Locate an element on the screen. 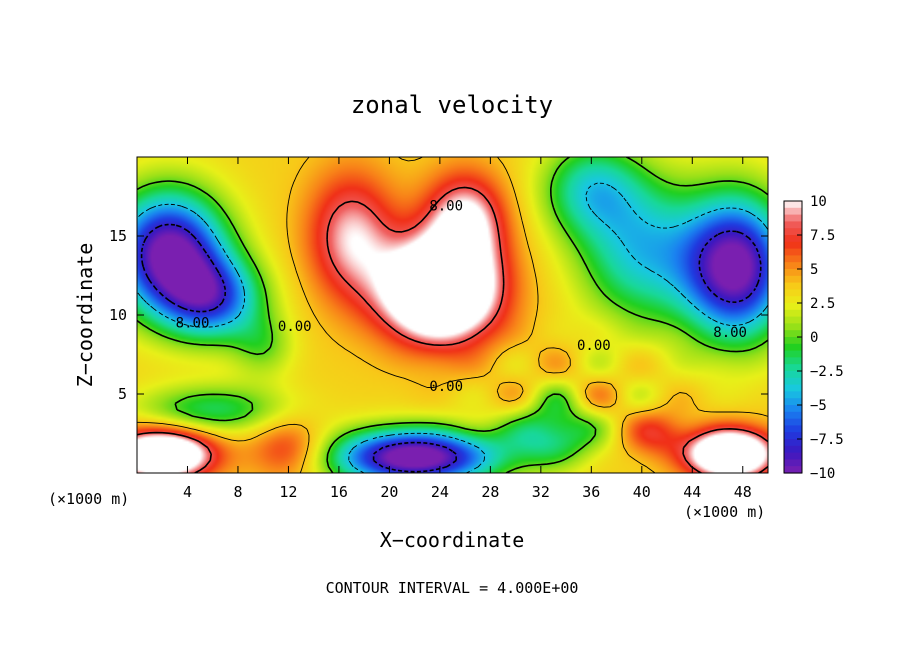 This screenshot has width=904, height=654. y-tick-label: 10 is located at coordinates (118, 315).